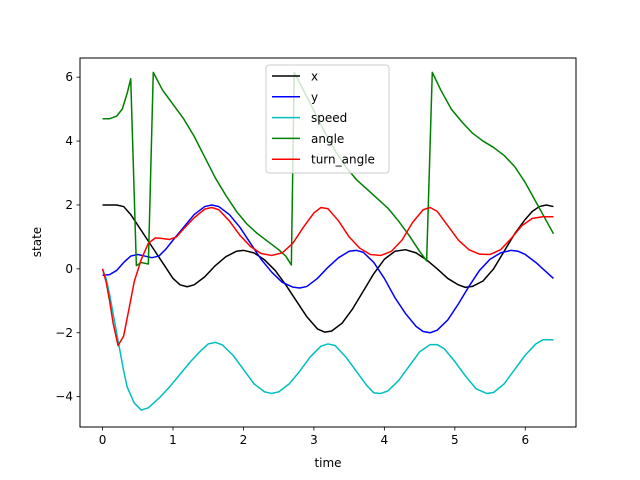 This screenshot has width=640, height=480. Describe the element at coordinates (69, 205) in the screenshot. I see `y-tick-label: 2` at that location.